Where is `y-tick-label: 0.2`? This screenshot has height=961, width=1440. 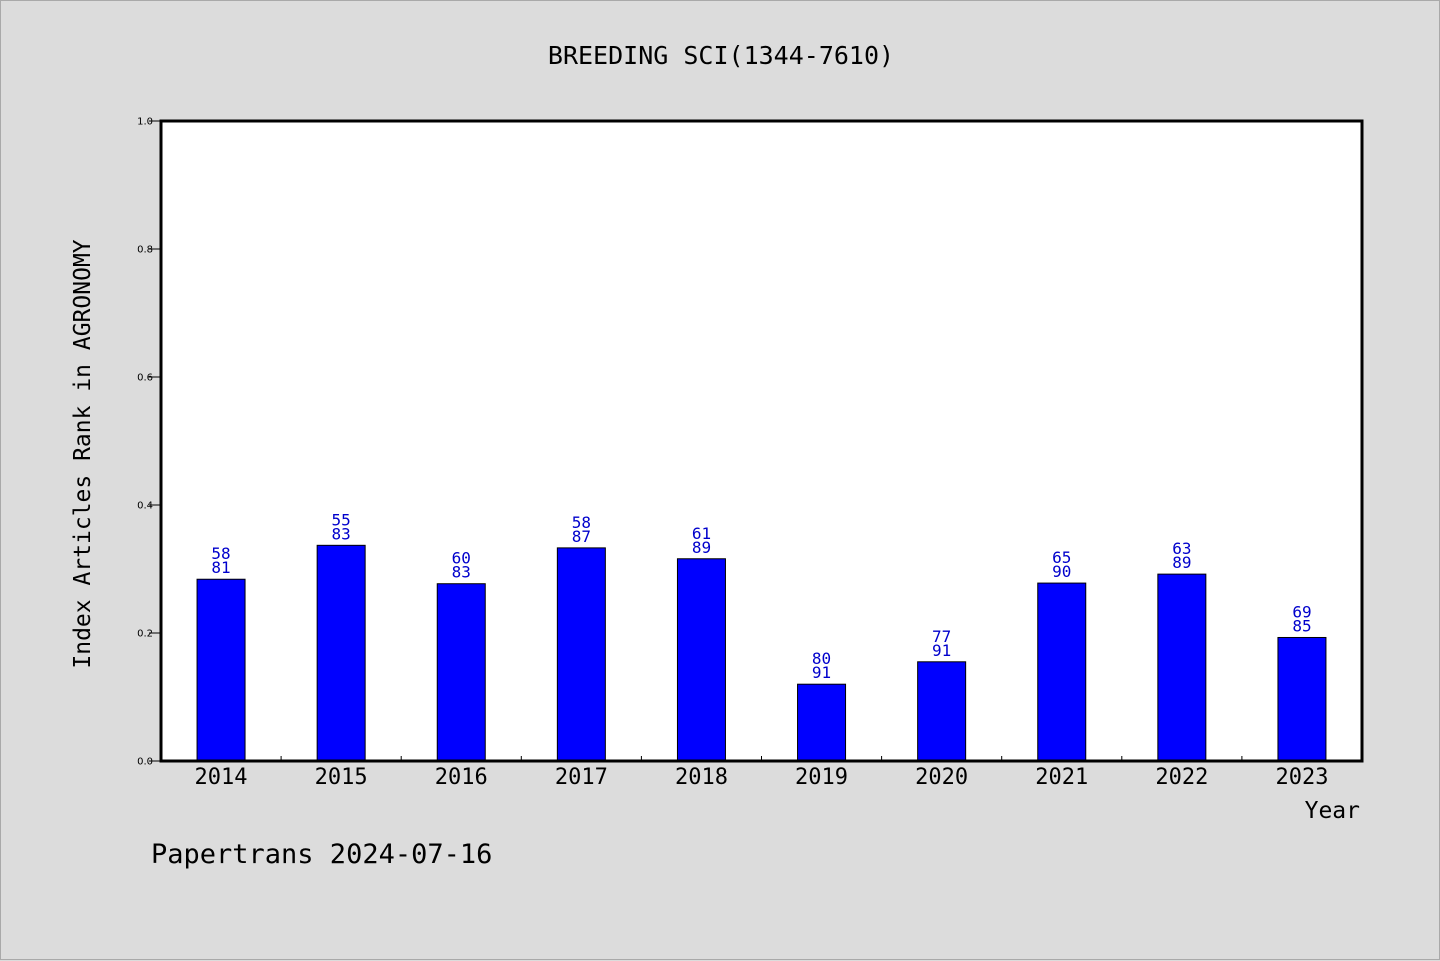
y-tick-label: 0.2 is located at coordinates (145, 634).